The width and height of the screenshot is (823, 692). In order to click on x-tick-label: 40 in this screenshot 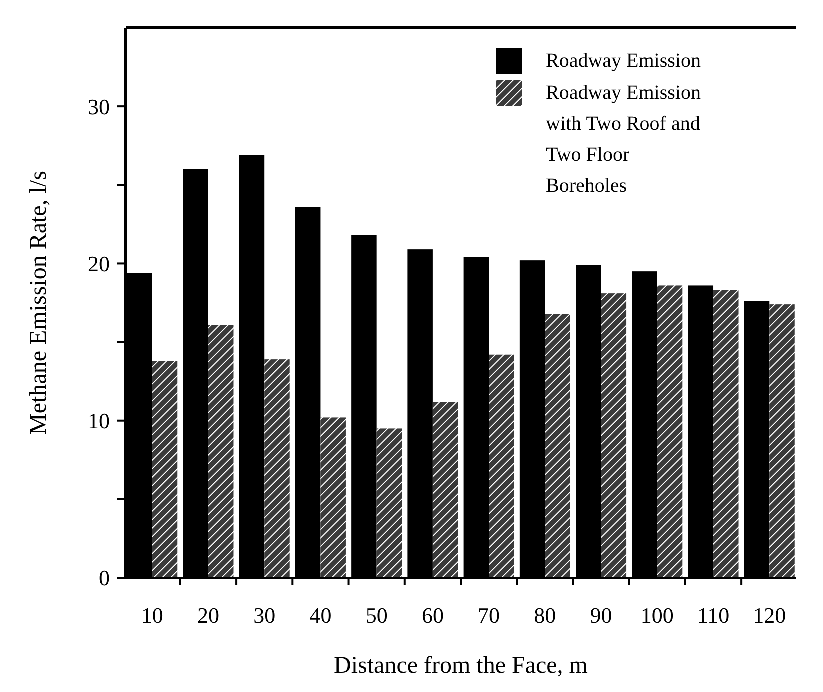, I will do `click(321, 615)`.